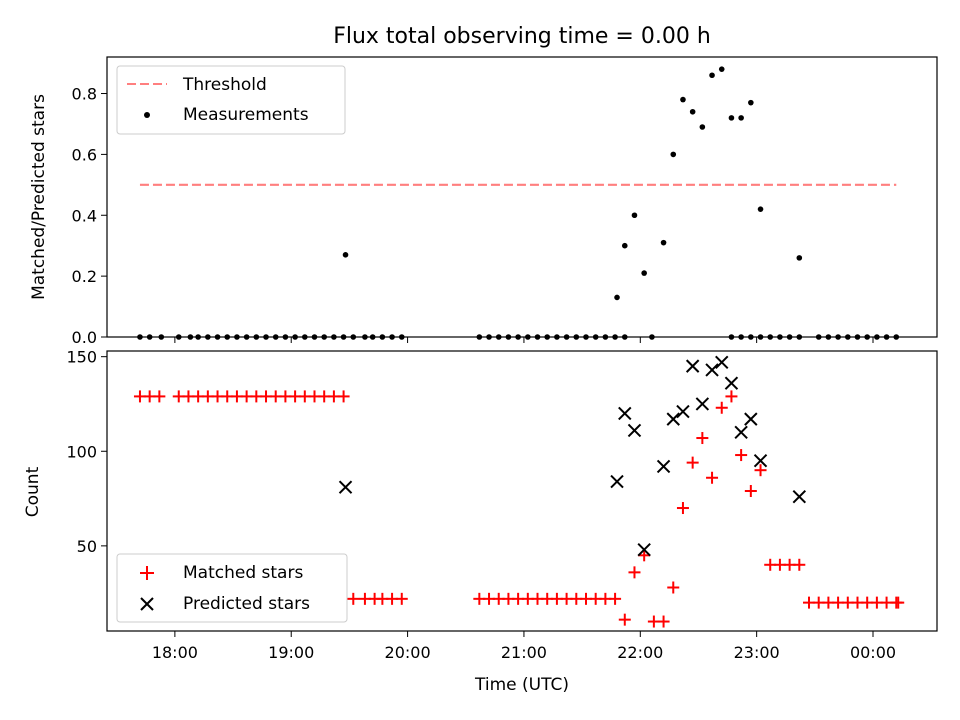 The width and height of the screenshot is (960, 720). I want to click on predicted-legend-symbol, so click(147, 604).